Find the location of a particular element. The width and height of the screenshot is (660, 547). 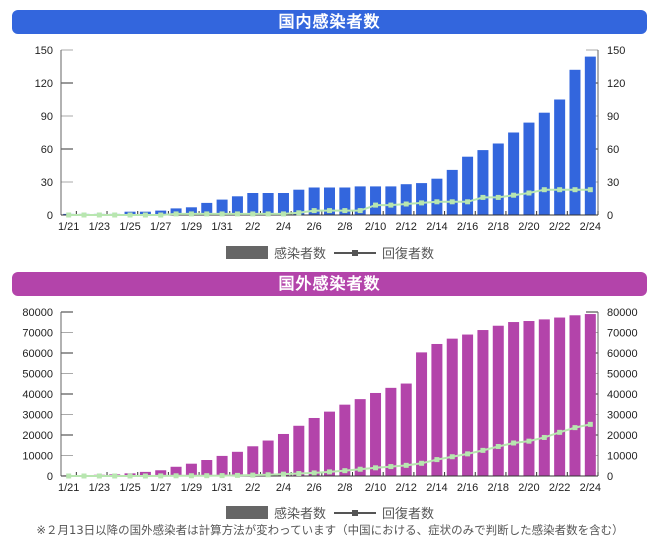

legend-bar-swatch is located at coordinates (246, 252).